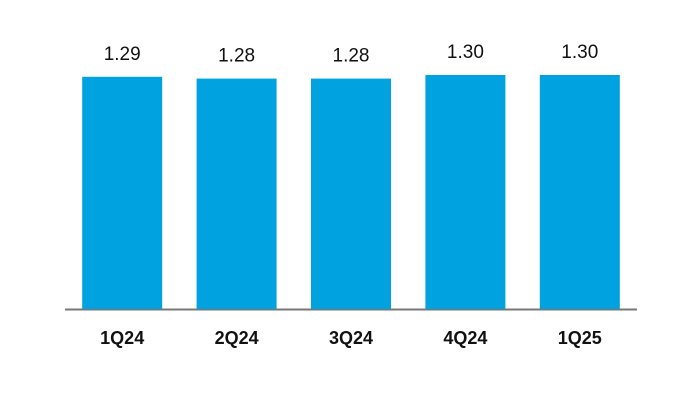 This screenshot has width=700, height=416. What do you see at coordinates (122, 54) in the screenshot?
I see `value-label: 1.29` at bounding box center [122, 54].